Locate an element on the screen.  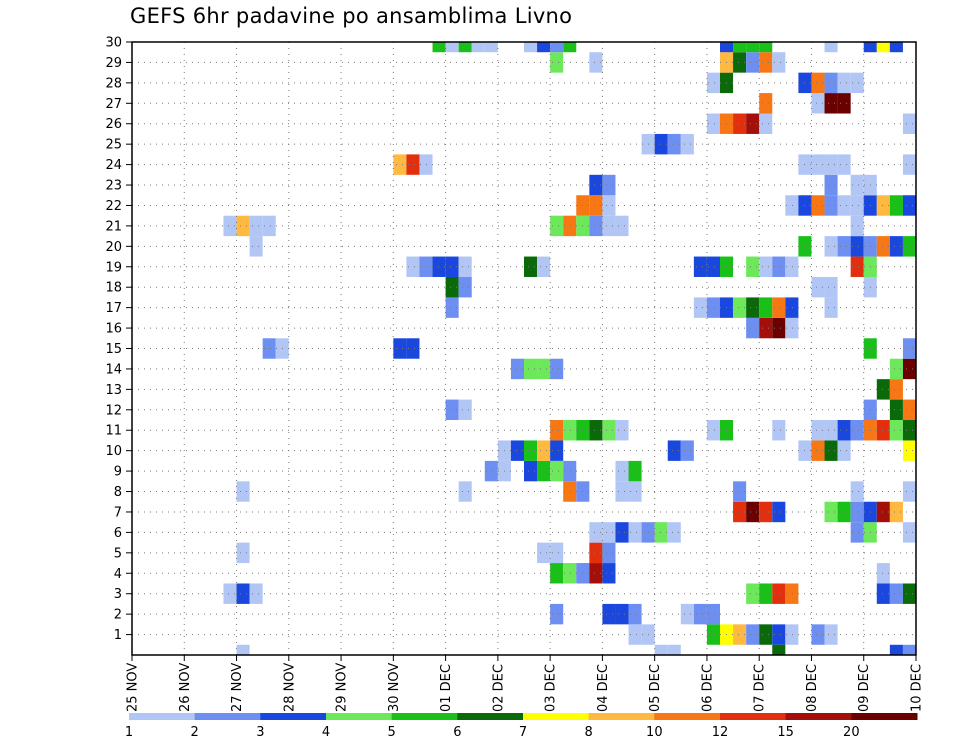
legend-label: 12 is located at coordinates (720, 732).